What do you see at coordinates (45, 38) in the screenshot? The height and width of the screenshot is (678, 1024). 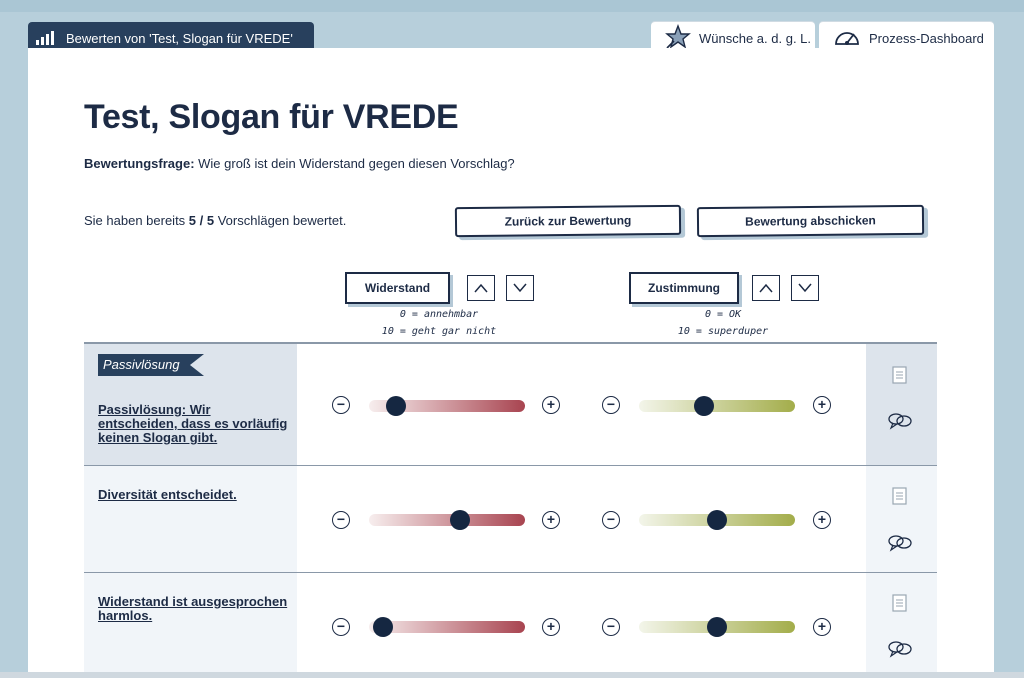 I see `bar-chart-icon` at bounding box center [45, 38].